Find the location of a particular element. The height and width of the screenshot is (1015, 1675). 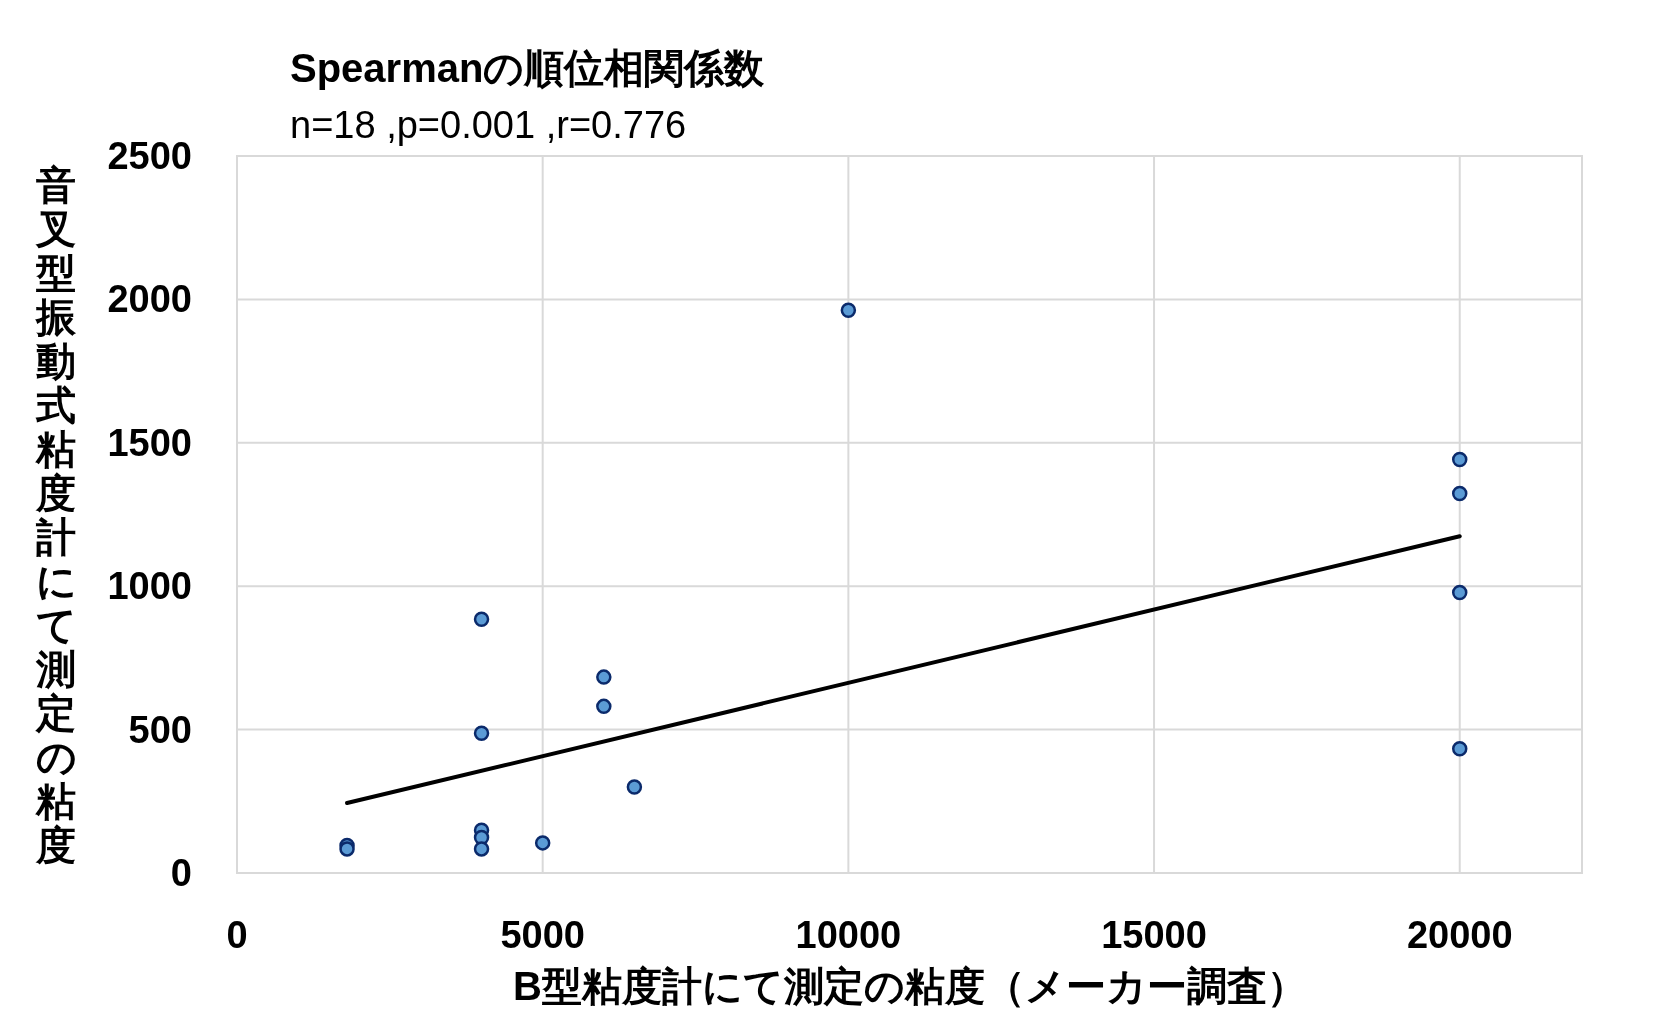

x-tick-label: 20000 is located at coordinates (1459, 935).